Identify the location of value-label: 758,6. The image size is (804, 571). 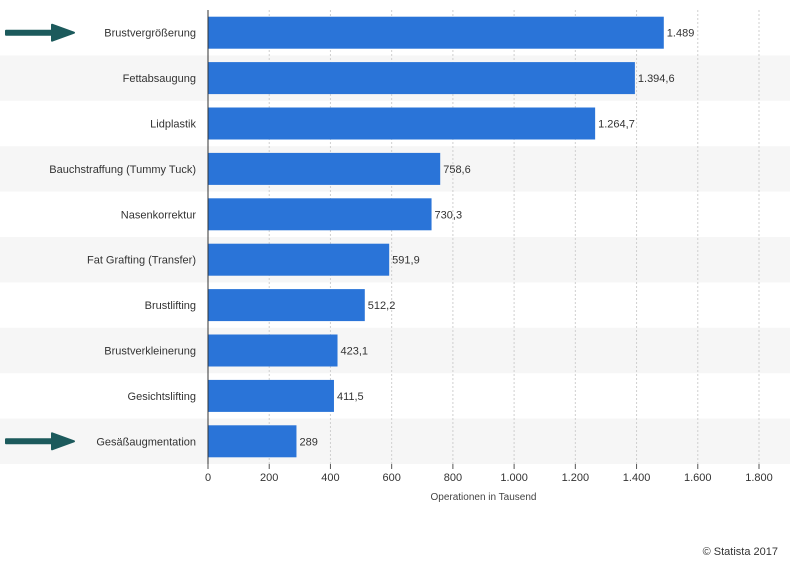
(457, 170).